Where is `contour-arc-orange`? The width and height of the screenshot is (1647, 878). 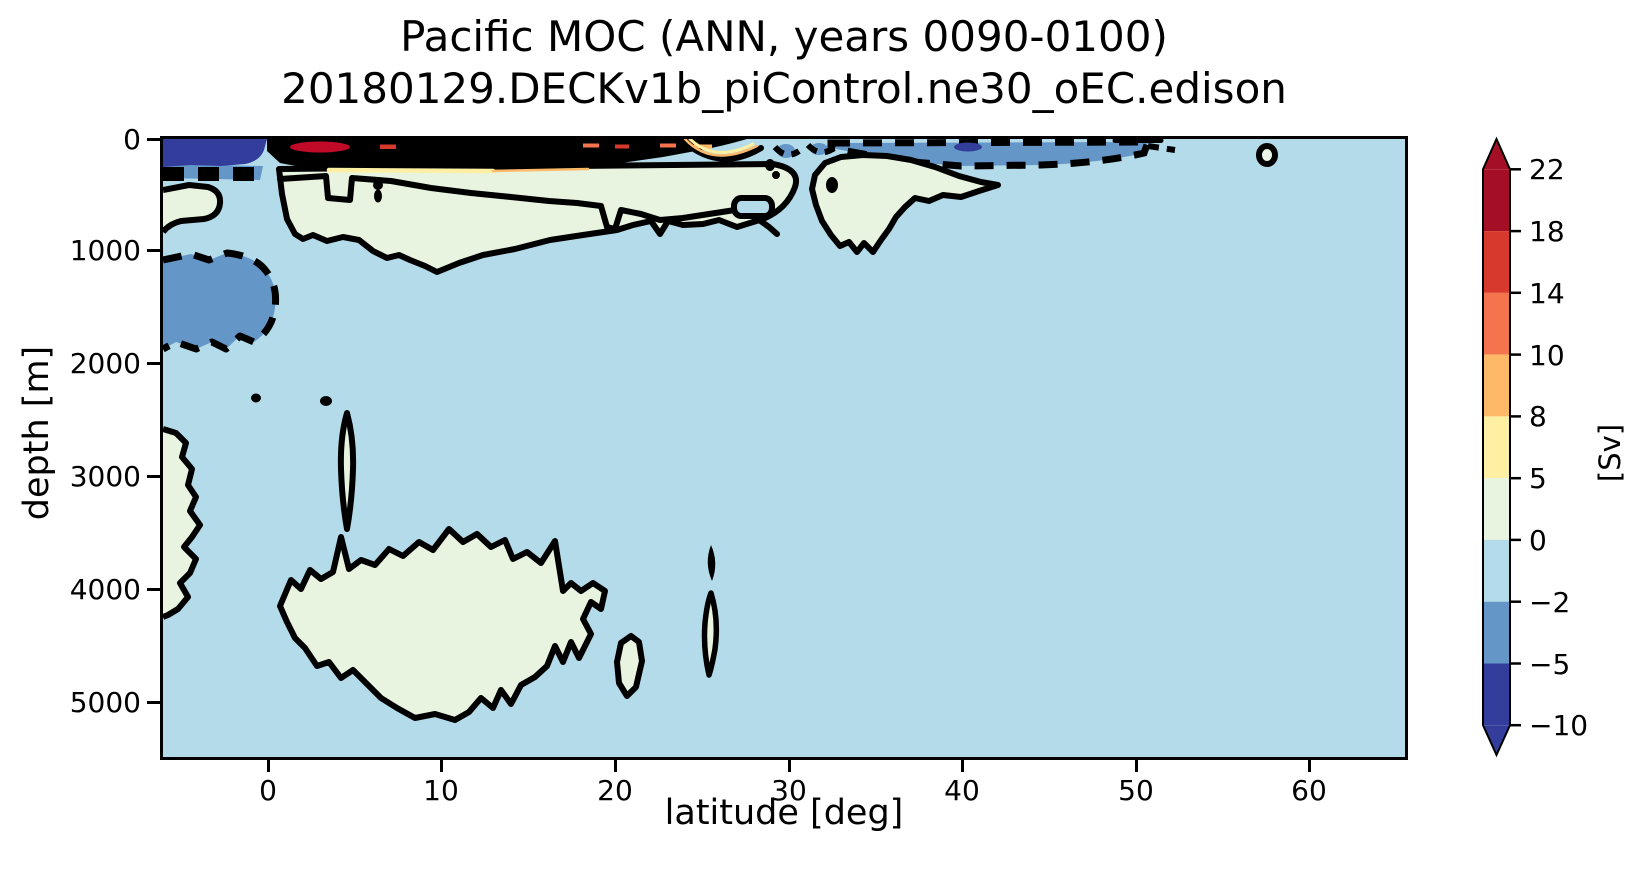
contour-arc-orange is located at coordinates (721, 148).